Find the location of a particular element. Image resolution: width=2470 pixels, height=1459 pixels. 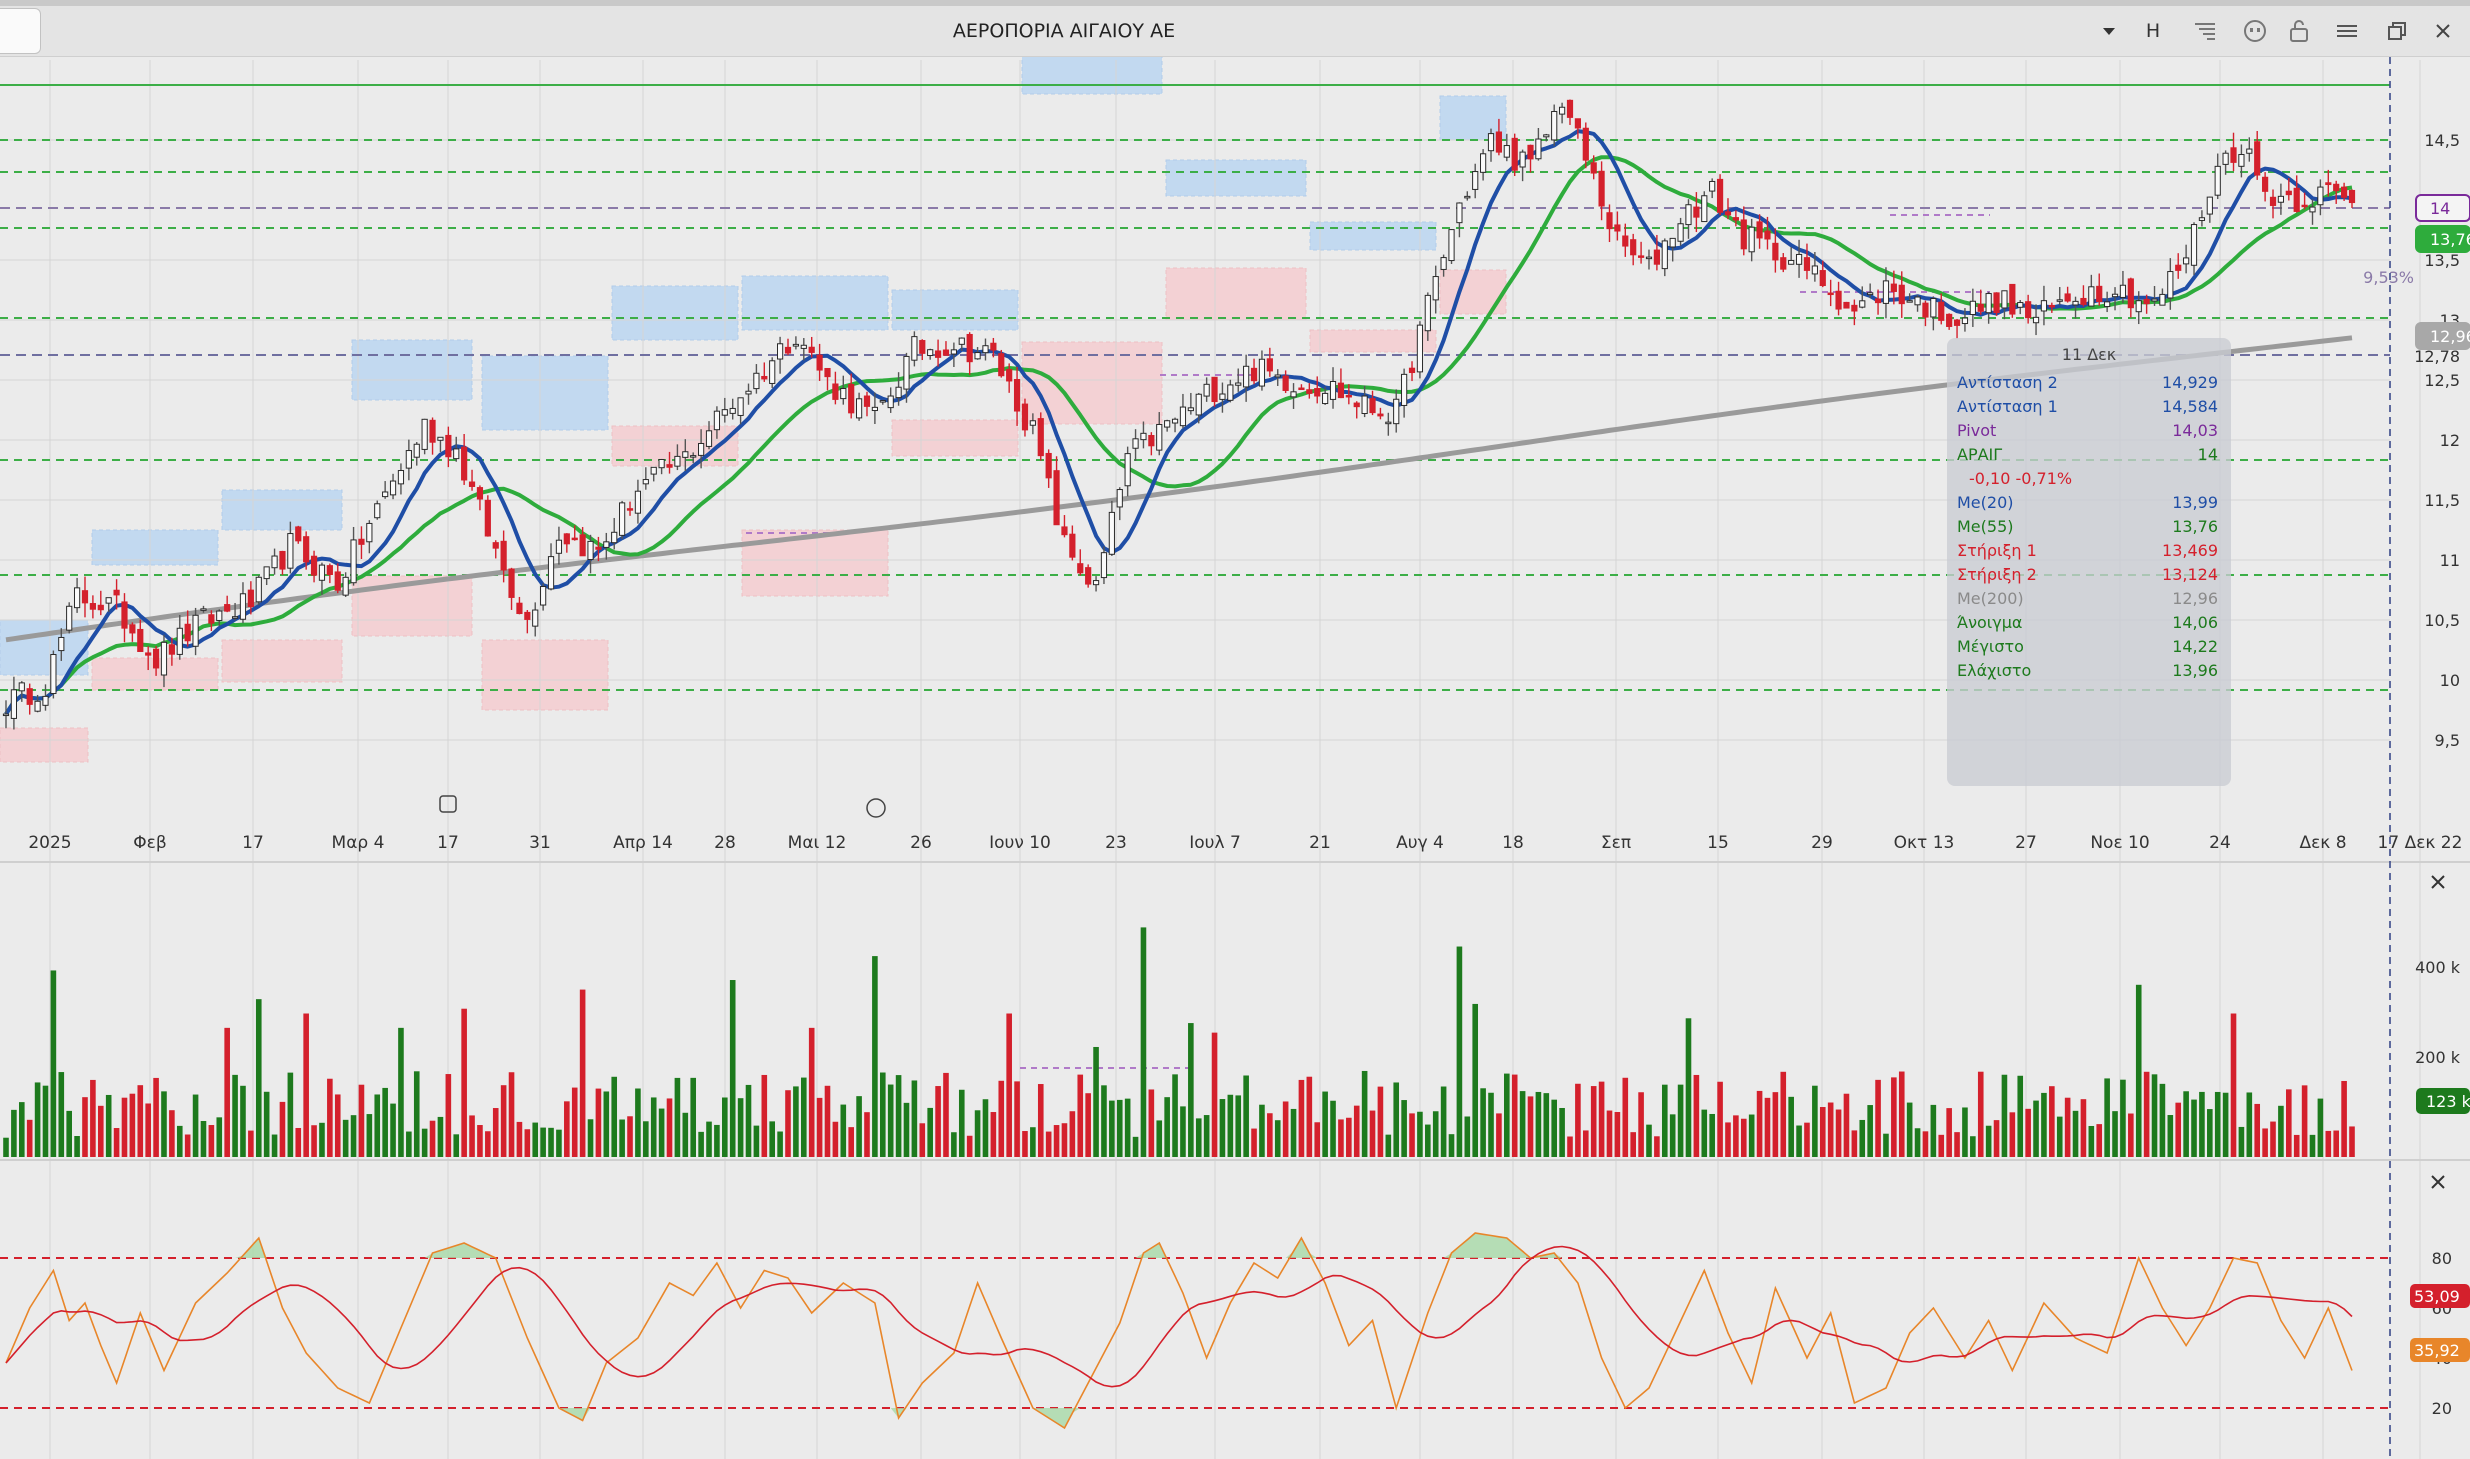

interval-button: H is located at coordinates (2153, 31).